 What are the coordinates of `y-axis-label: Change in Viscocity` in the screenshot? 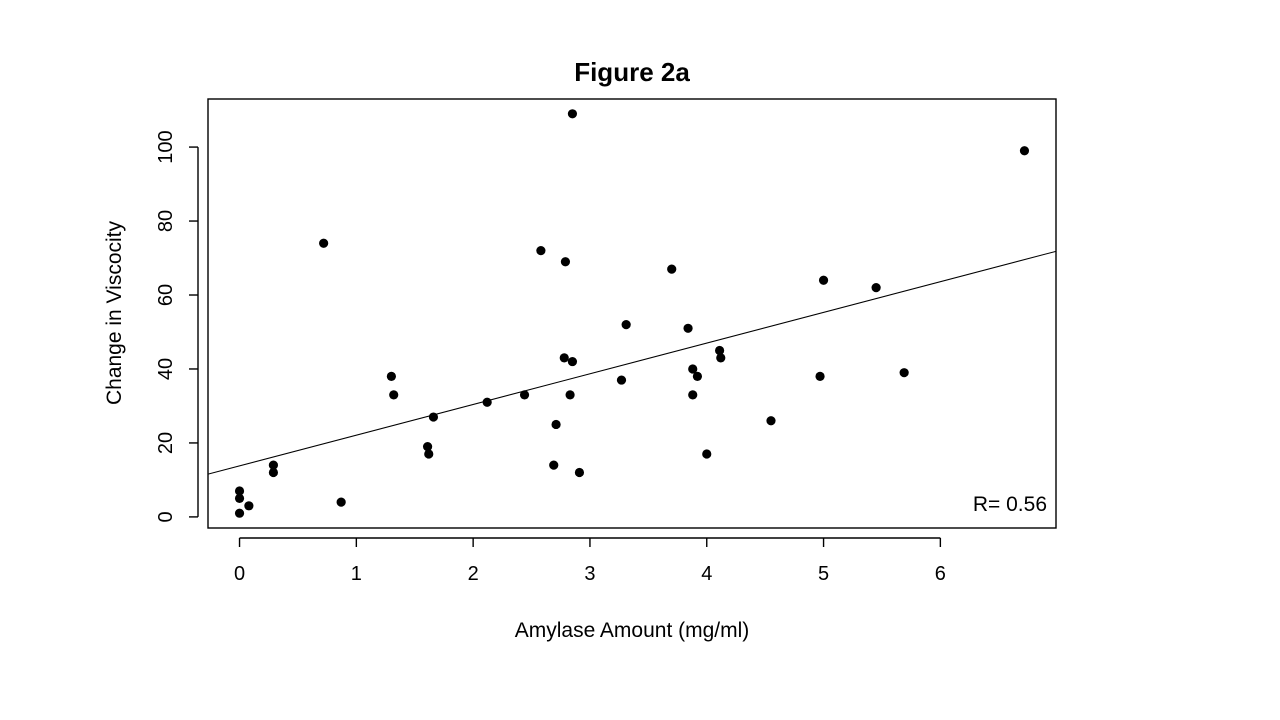 It's located at (114, 312).